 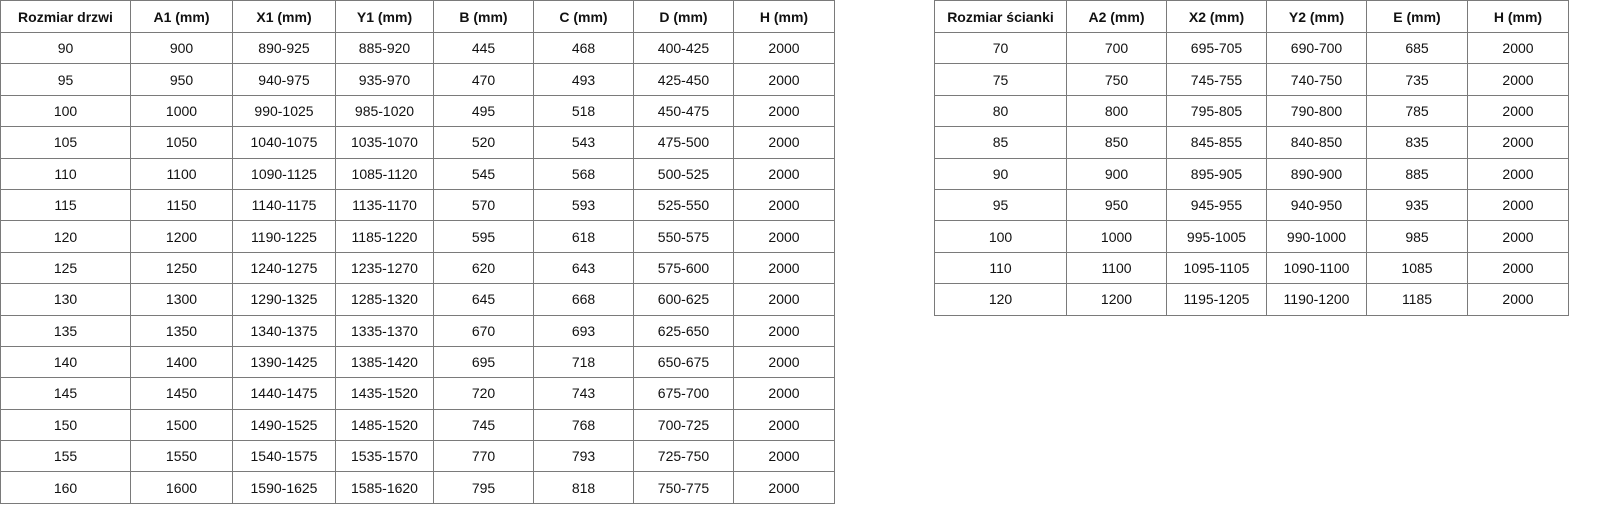 What do you see at coordinates (583, 268) in the screenshot?
I see `table-cell: 643` at bounding box center [583, 268].